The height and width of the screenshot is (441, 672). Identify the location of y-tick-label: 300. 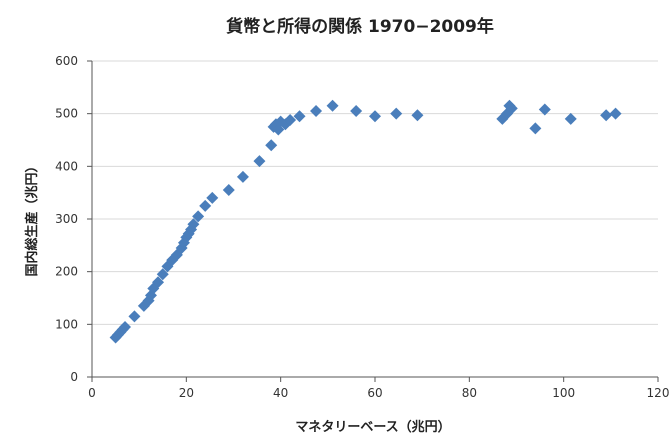
(66, 219).